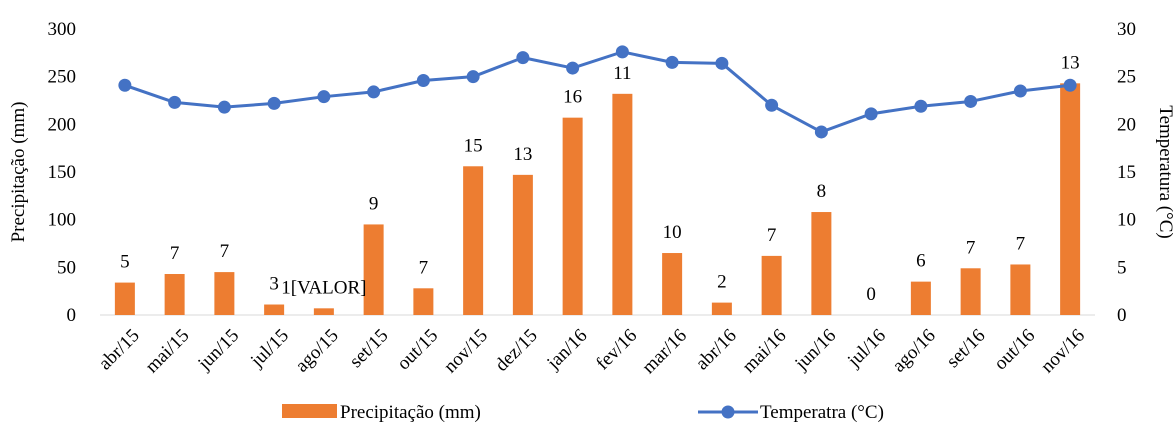 This screenshot has width=1173, height=423. Describe the element at coordinates (716, 349) in the screenshot. I see `x-tick-label: abr/16` at that location.